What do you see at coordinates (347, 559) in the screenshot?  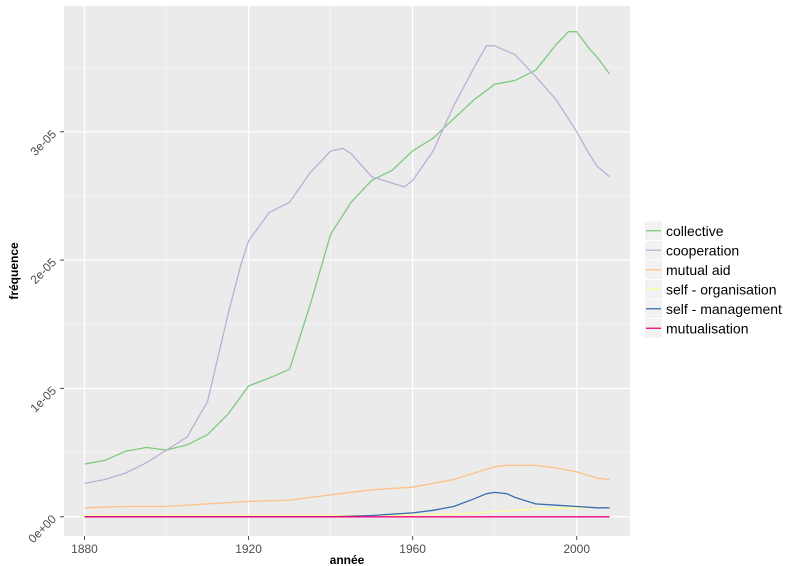 I see `x-axis-title: année` at bounding box center [347, 559].